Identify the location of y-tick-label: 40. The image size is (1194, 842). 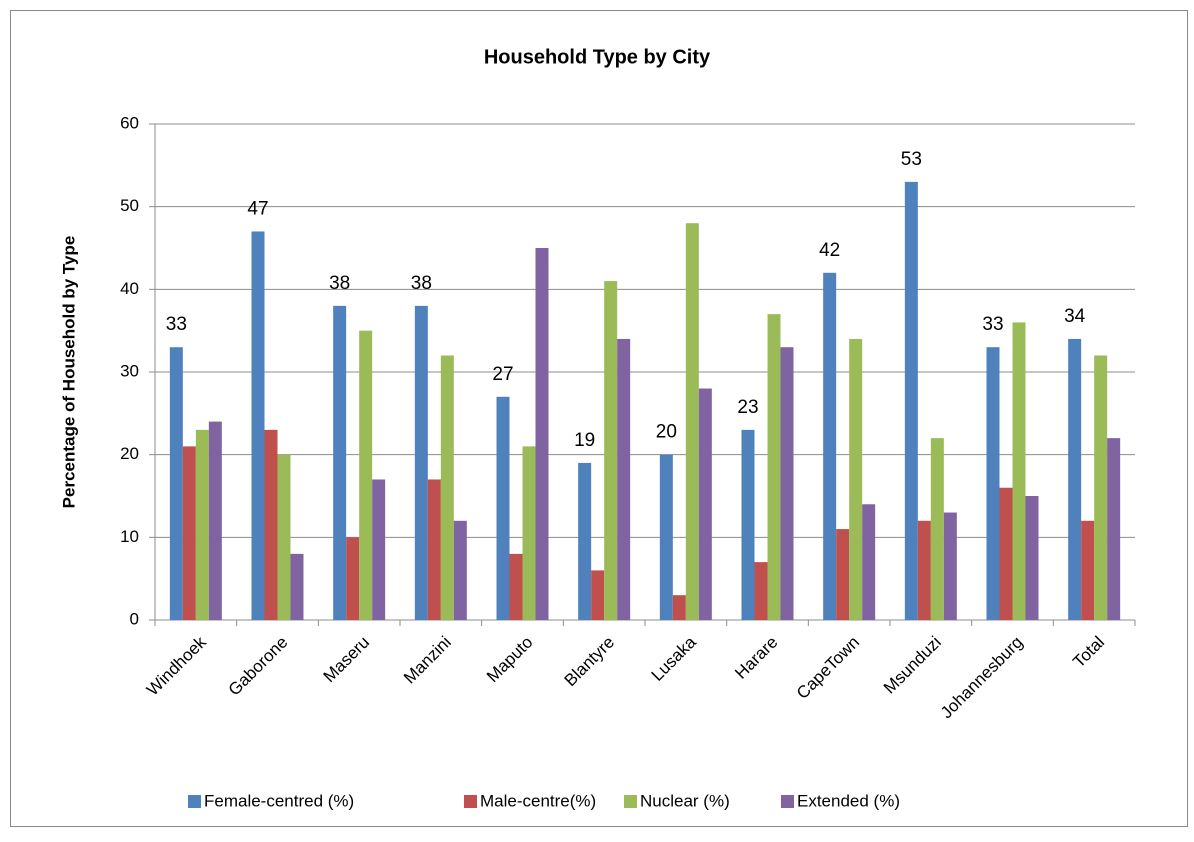
(129, 288).